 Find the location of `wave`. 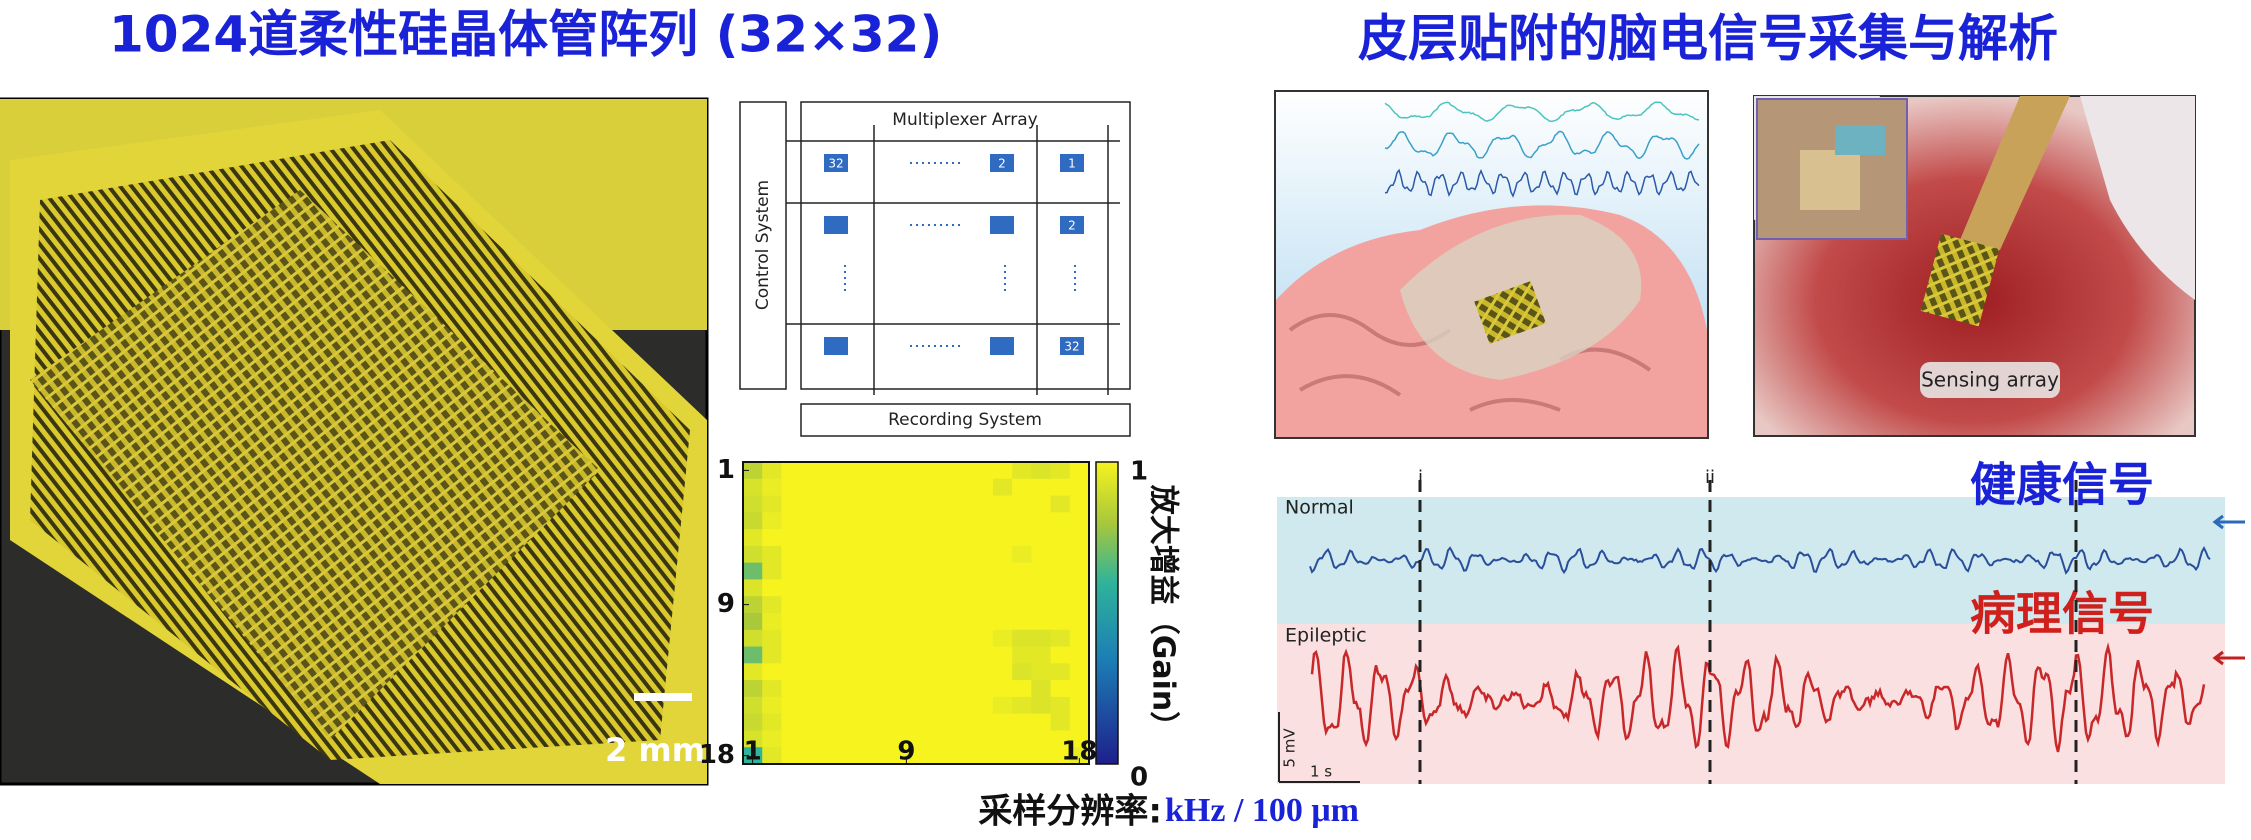

wave is located at coordinates (1542, 183).